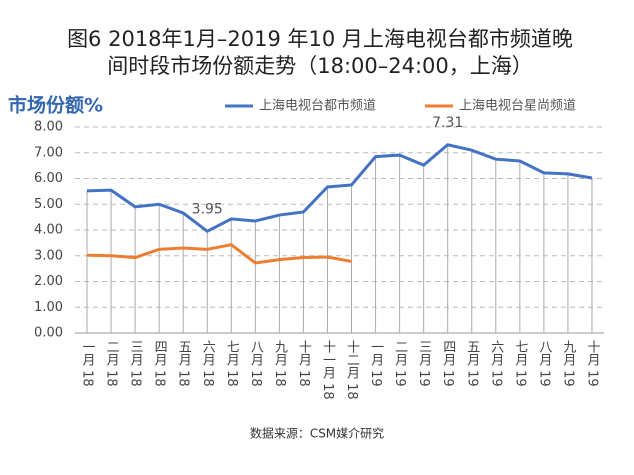 The height and width of the screenshot is (475, 634). Describe the element at coordinates (208, 363) in the screenshot. I see `x-tick-label: 六月 18` at that location.